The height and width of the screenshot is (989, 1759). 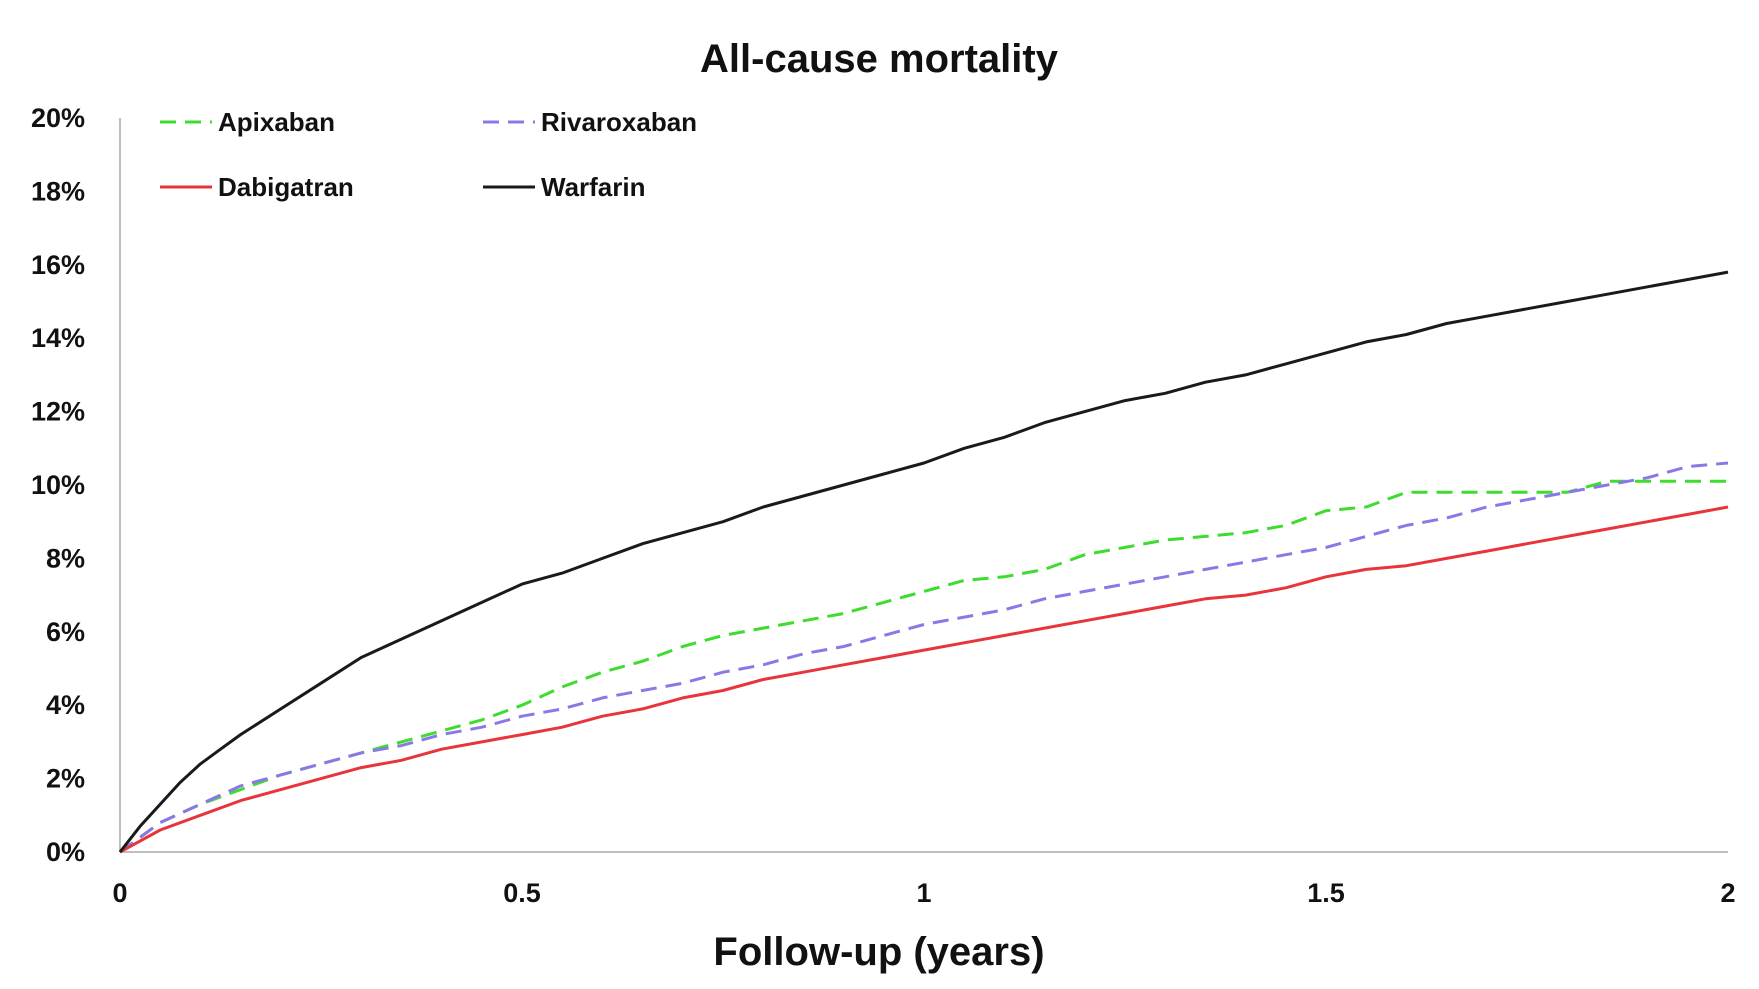 I want to click on legend-label-rivaroxaban: Rivaroxaban, so click(x=619, y=122).